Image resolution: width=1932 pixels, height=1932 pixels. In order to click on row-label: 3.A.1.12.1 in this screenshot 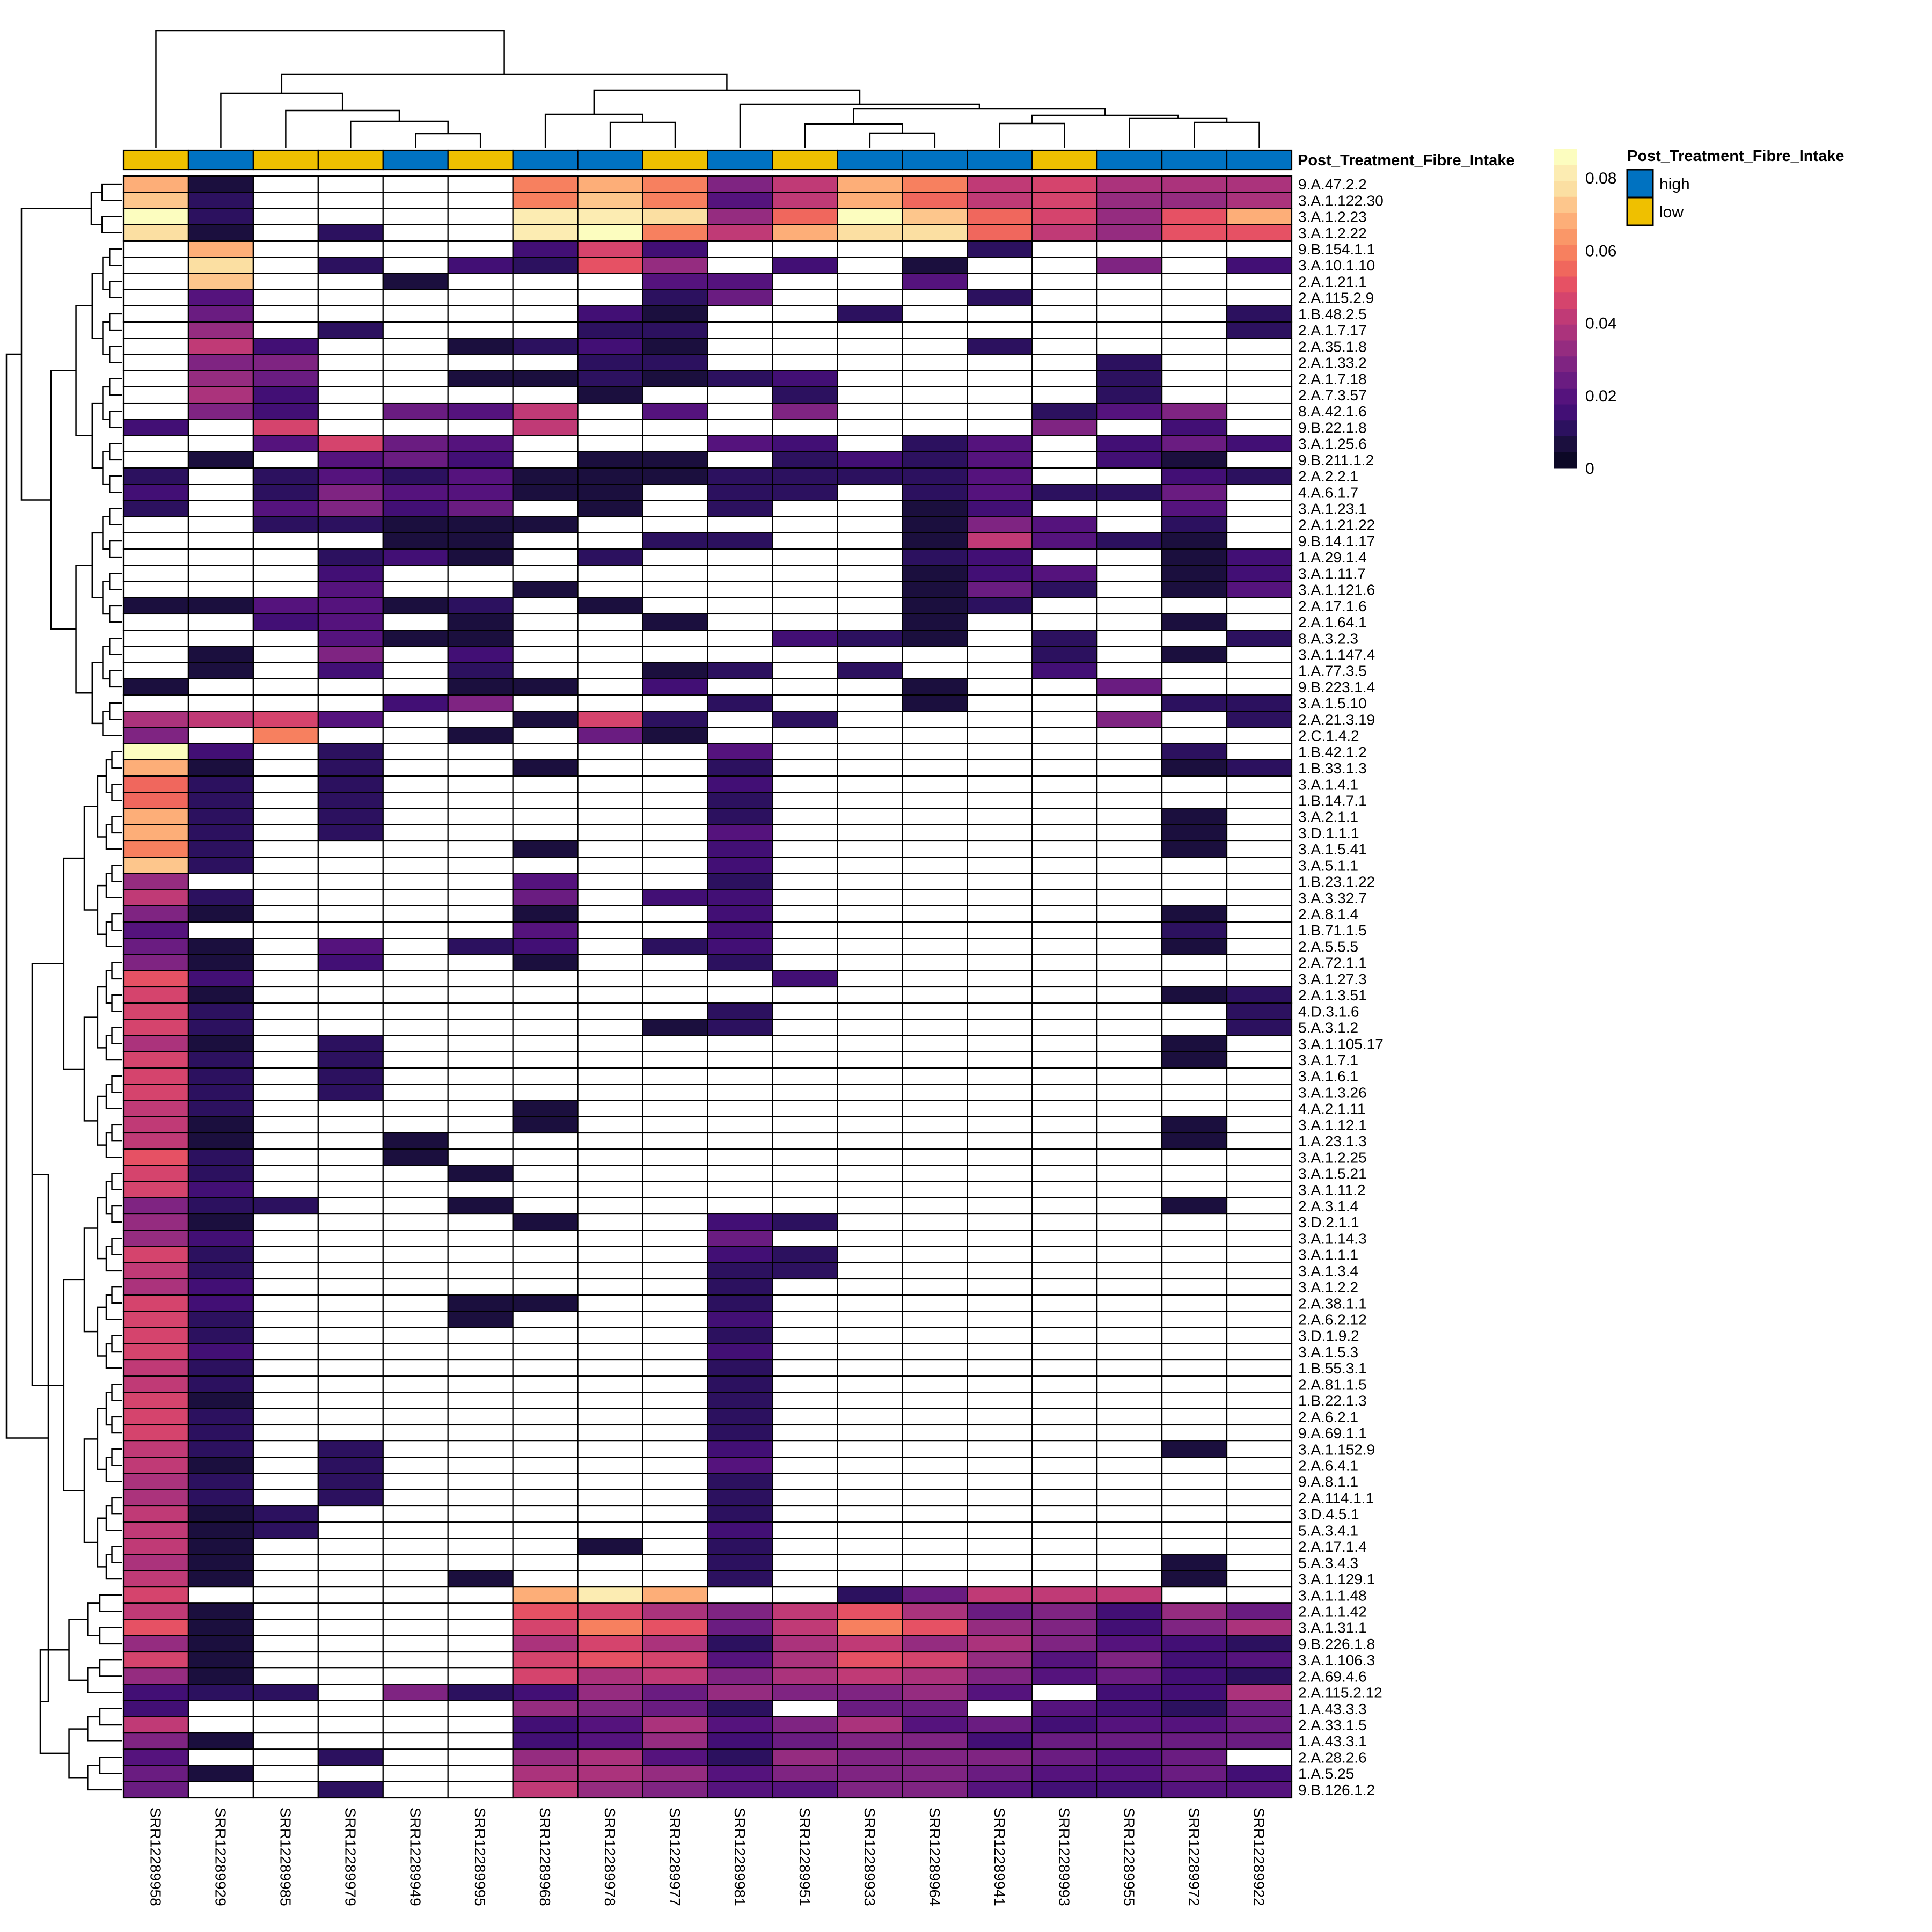, I will do `click(1332, 1125)`.